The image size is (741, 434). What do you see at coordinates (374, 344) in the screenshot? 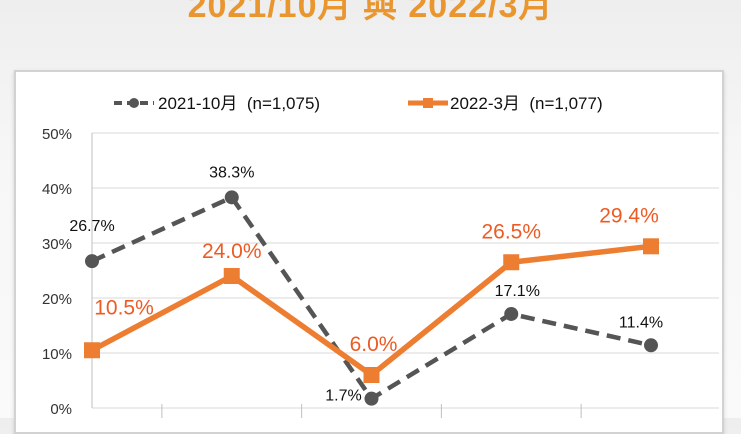
I see `data-label-2022-3: 6.0%` at bounding box center [374, 344].